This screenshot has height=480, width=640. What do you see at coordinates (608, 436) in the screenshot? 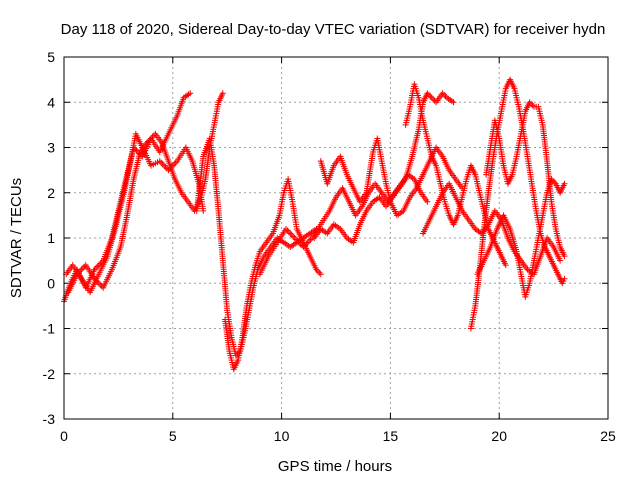
I see `x-tick-label: 25` at bounding box center [608, 436].